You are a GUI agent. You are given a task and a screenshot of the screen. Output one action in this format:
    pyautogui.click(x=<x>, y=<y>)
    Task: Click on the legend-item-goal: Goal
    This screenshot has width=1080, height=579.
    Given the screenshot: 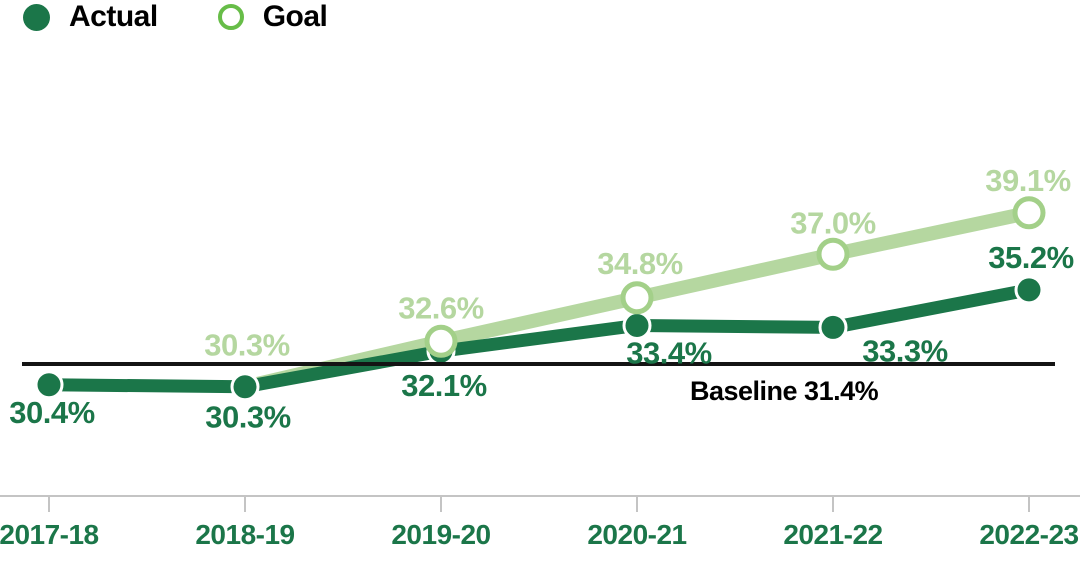 What is the action you would take?
    pyautogui.click(x=272, y=16)
    